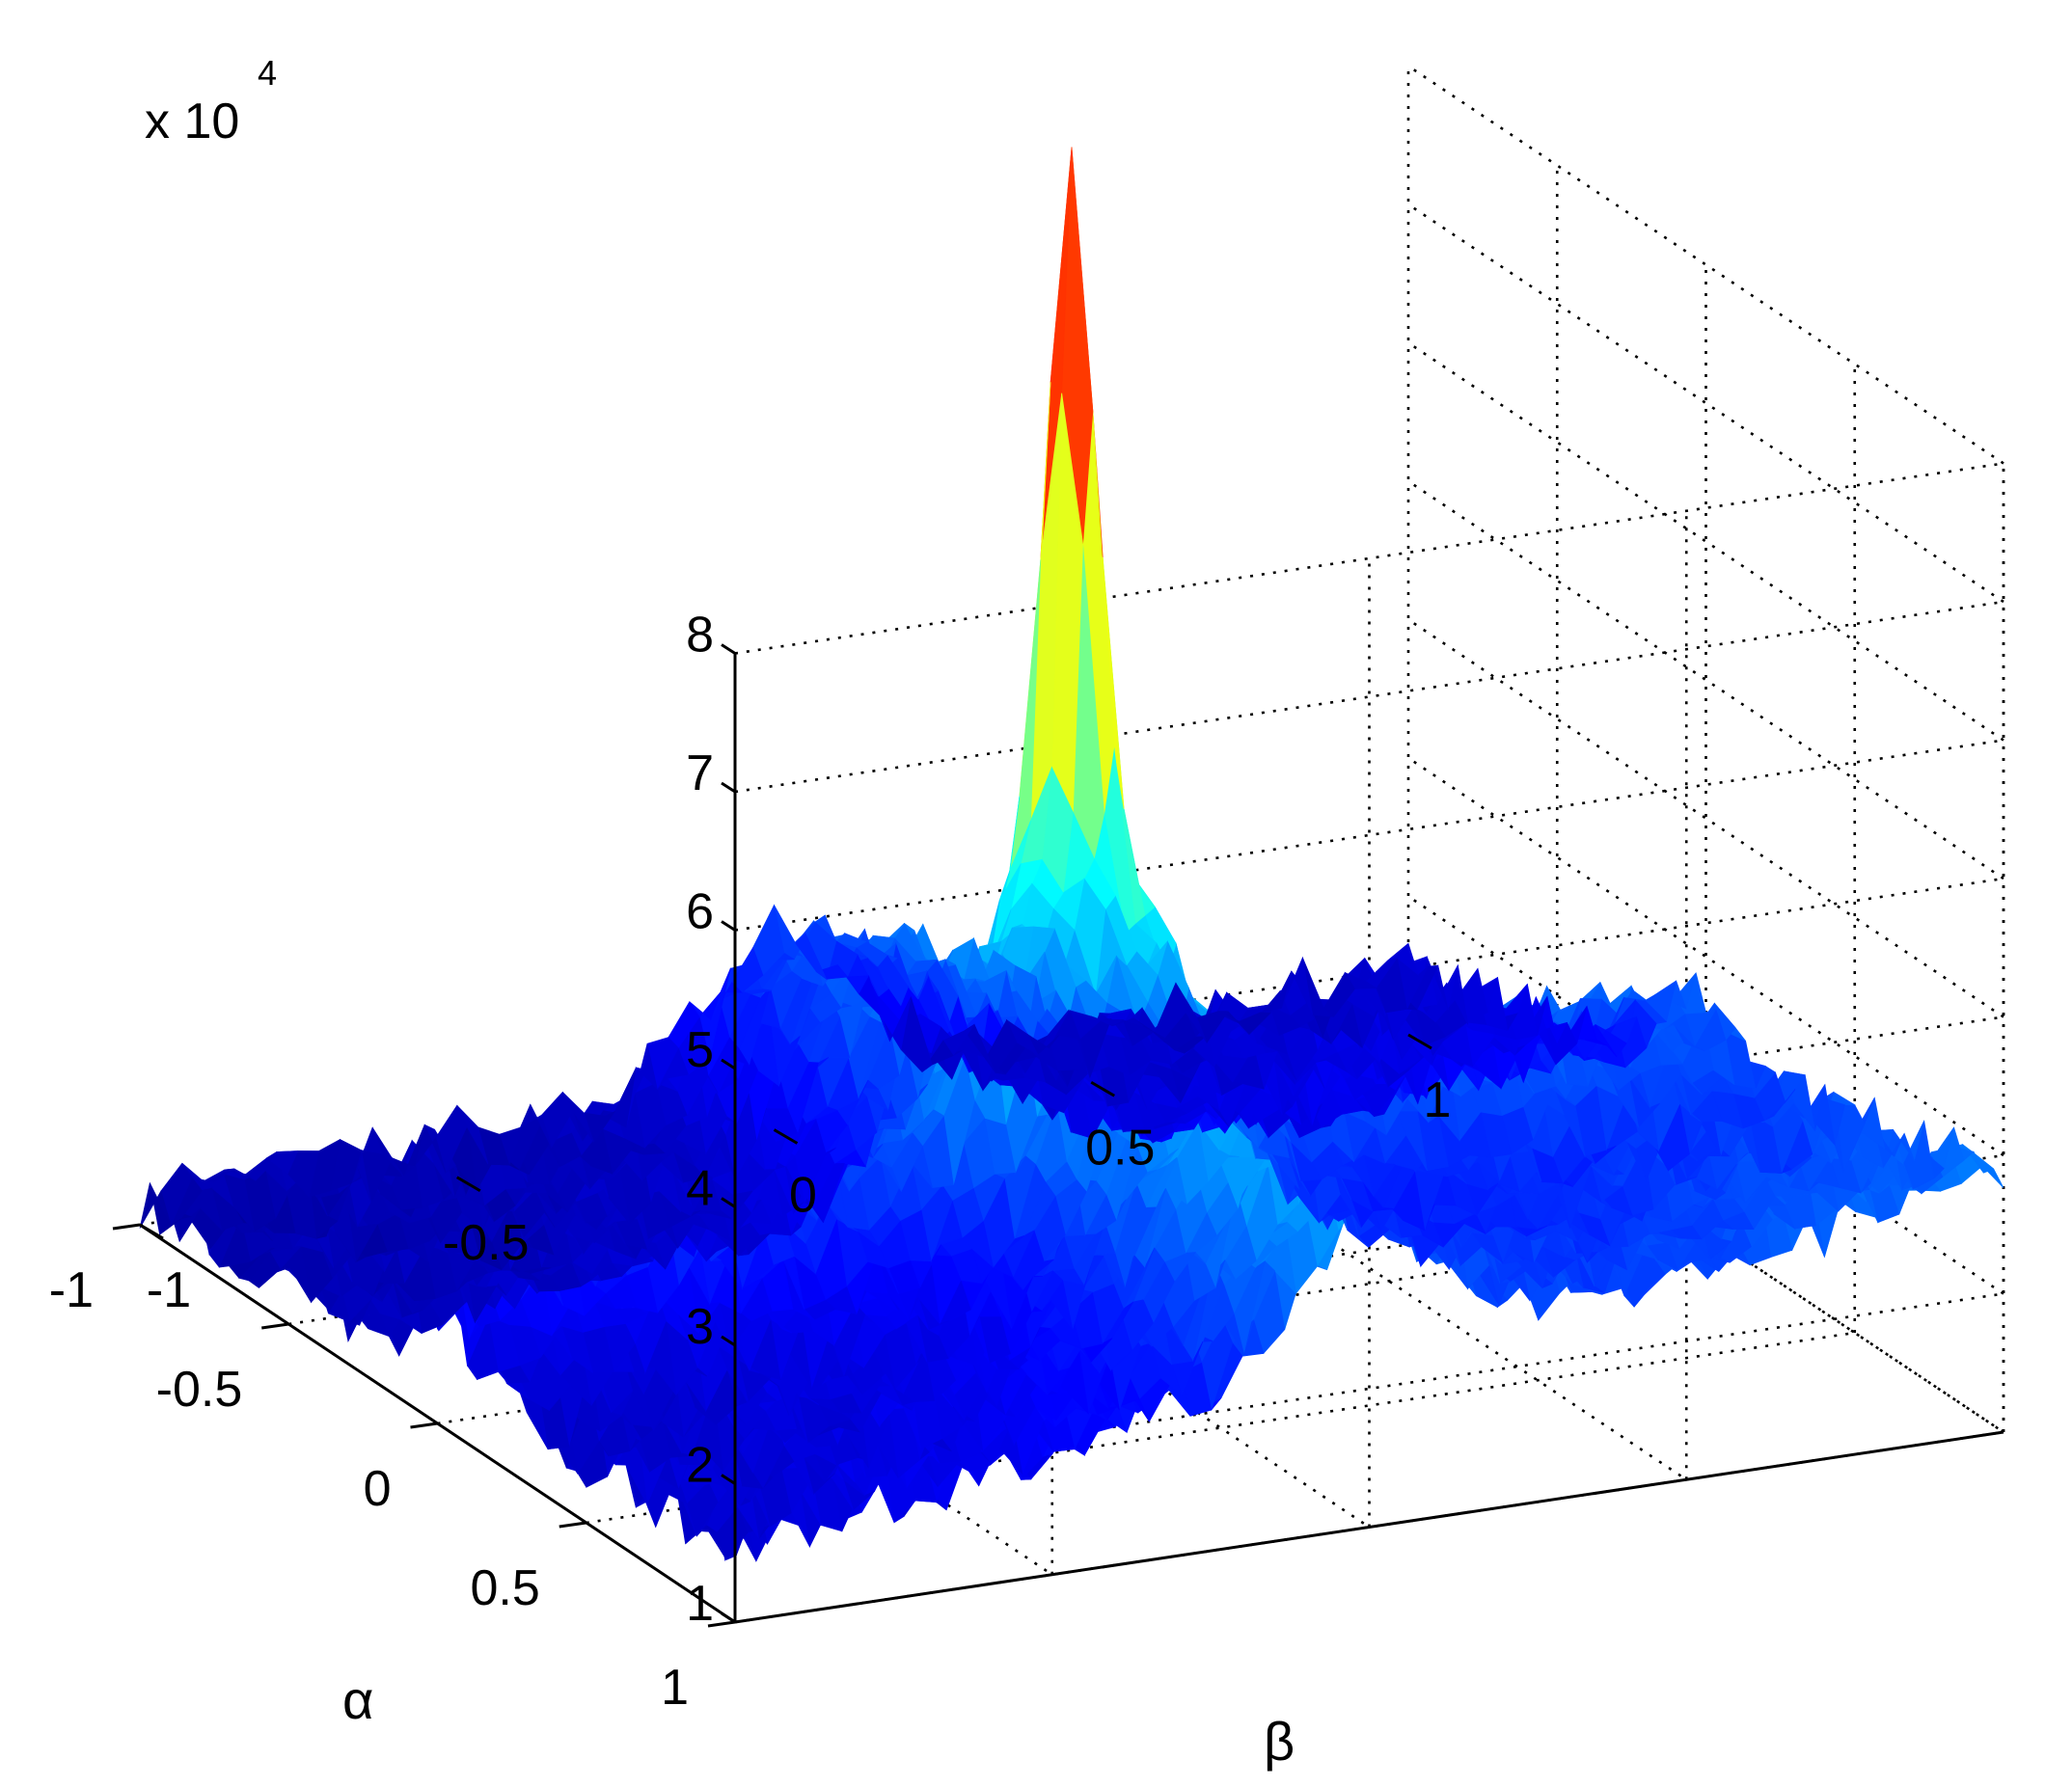 This screenshot has height=1787, width=2072. I want to click on beta-tick-label: 0.5, so click(1120, 1148).